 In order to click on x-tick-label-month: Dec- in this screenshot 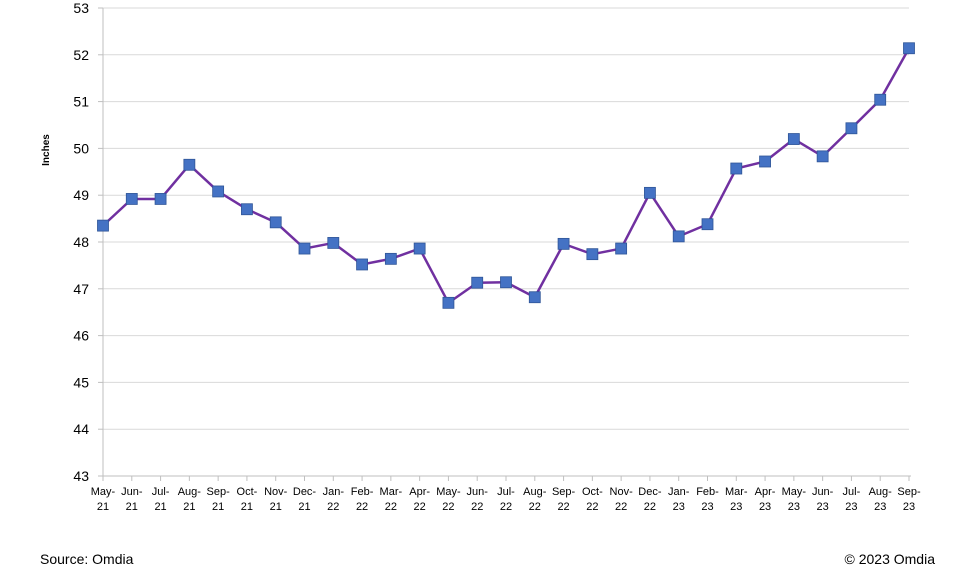, I will do `click(305, 492)`.